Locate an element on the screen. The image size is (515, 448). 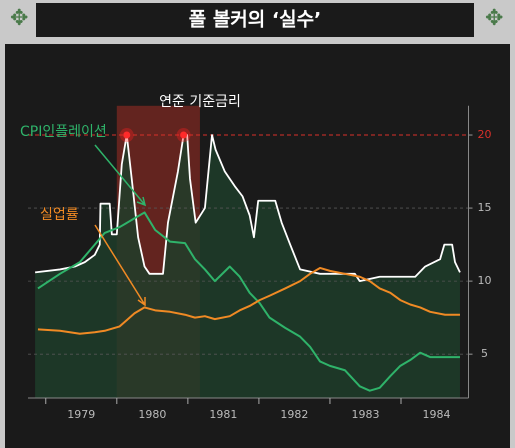
annotation: 연준 기준금리 is located at coordinates (200, 102).